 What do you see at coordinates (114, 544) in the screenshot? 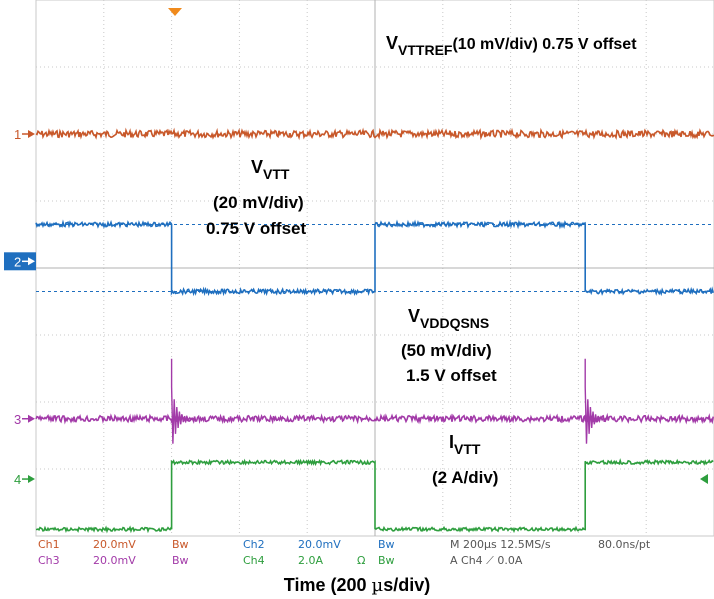
I see `status-ch1-scale: 20.0mV` at bounding box center [114, 544].